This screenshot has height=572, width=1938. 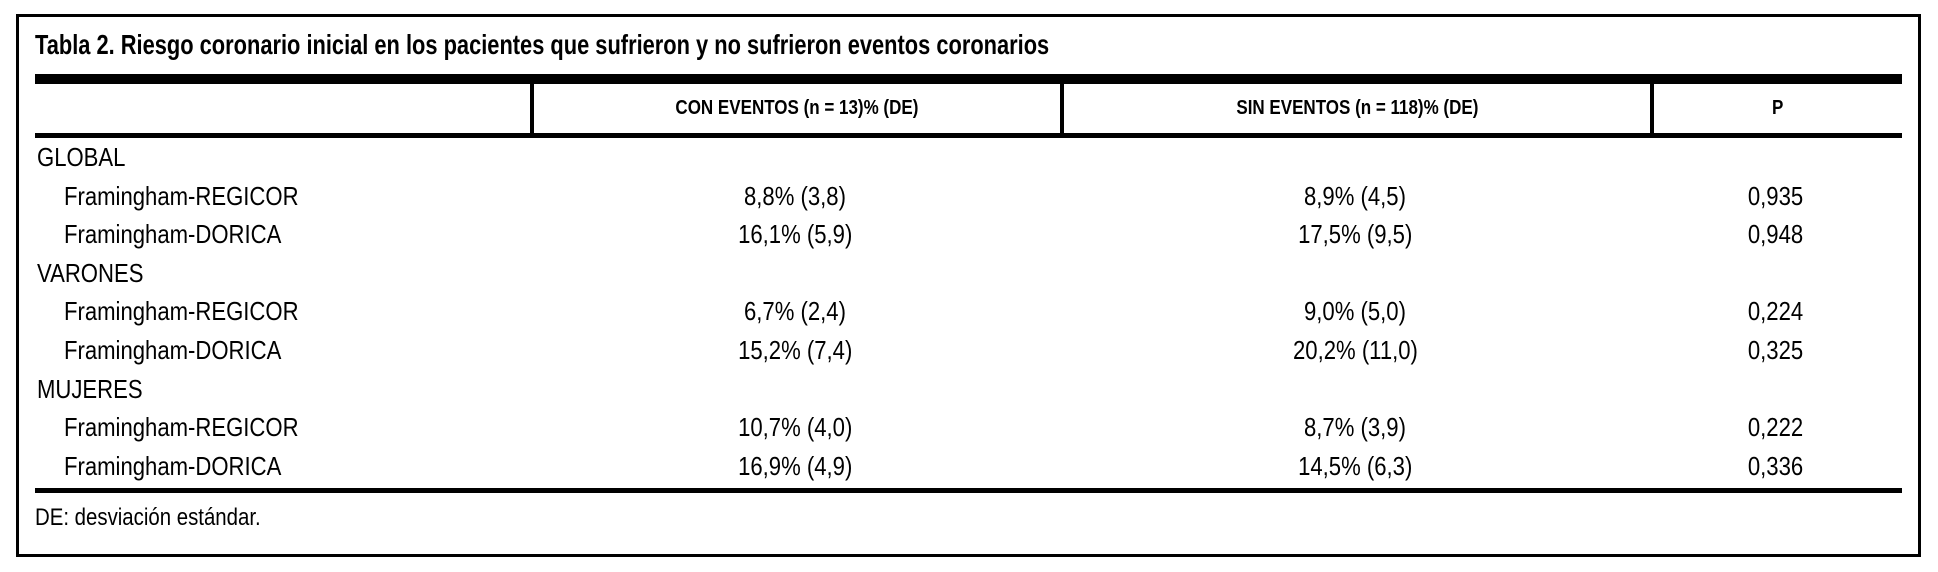 I want to click on value-cell-con-eventos: 6,7% (2,4), so click(x=795, y=311).